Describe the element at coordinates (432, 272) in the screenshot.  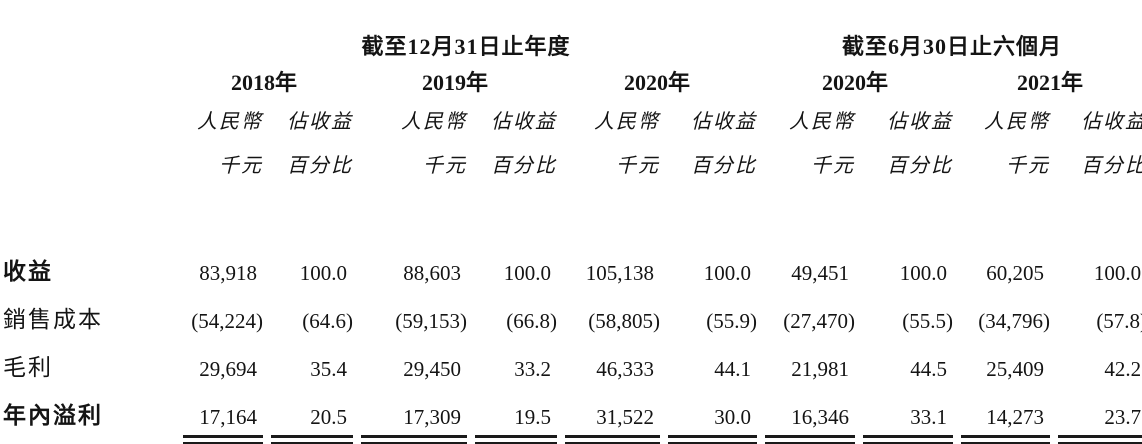
I see `cell-value: 88,603` at that location.